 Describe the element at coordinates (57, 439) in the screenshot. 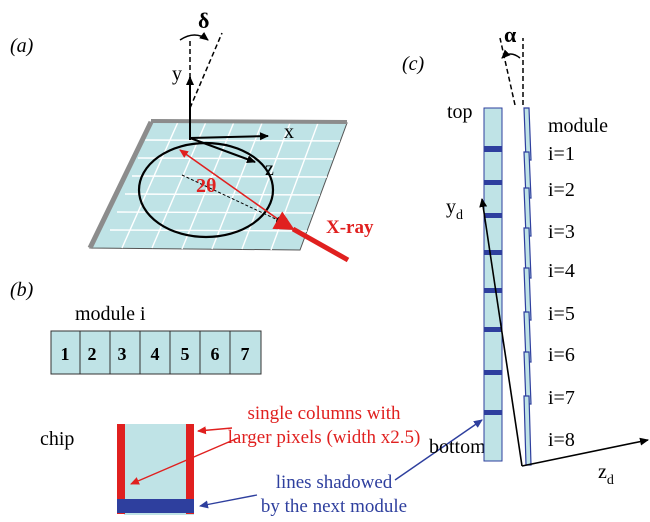

I see `chip-label: chip` at that location.